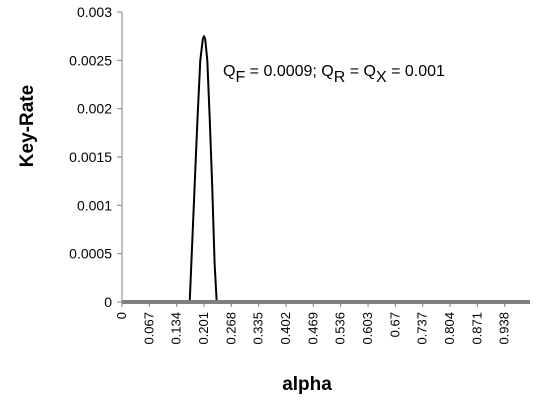  I want to click on y-axis-tick-labels: 0 0.0005 0.001 0.0015 0.002 0.0025 0.003, so click(90, 157).